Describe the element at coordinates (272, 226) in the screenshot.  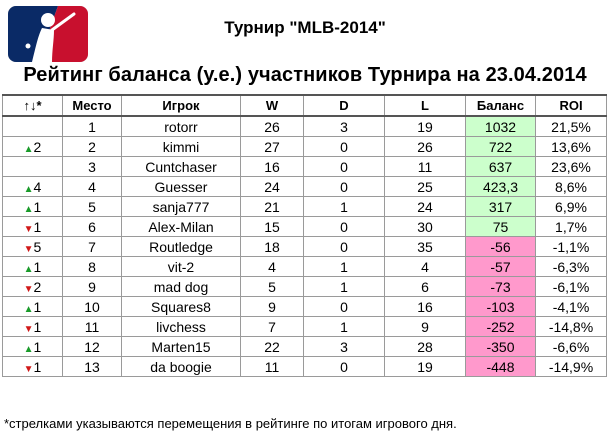
I see `wins-cell: 15` at that location.